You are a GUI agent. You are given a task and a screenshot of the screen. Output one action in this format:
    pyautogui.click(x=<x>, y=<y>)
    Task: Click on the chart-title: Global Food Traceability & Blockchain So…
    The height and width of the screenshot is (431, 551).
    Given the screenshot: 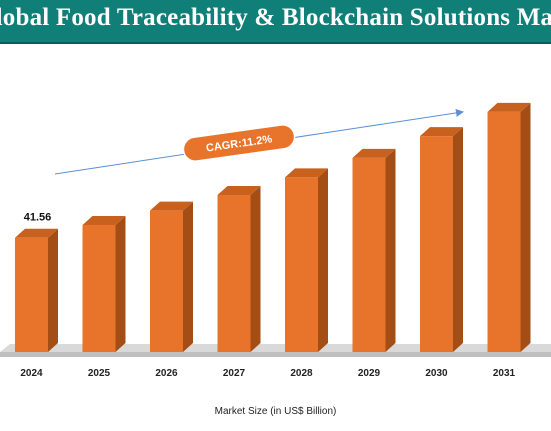 What is the action you would take?
    pyautogui.click(x=275, y=17)
    